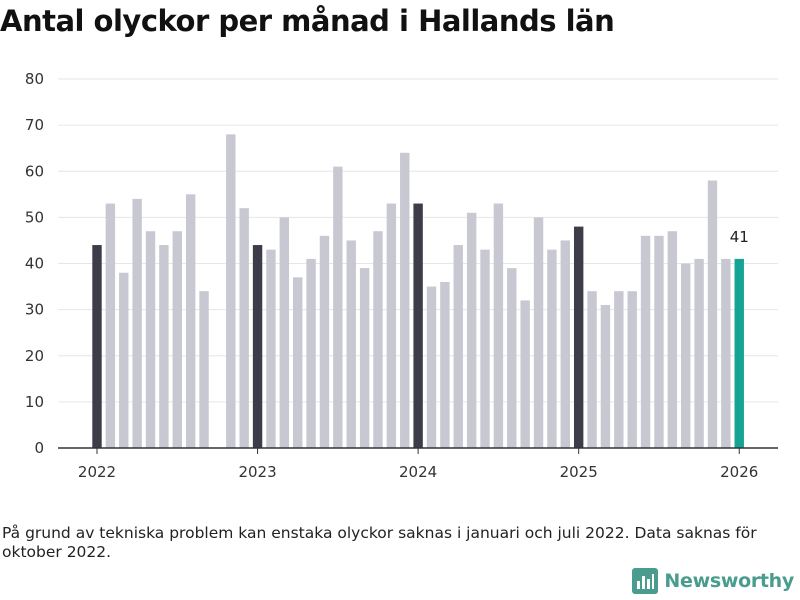  Describe the element at coordinates (34, 310) in the screenshot. I see `y-tick-label: 30` at that location.